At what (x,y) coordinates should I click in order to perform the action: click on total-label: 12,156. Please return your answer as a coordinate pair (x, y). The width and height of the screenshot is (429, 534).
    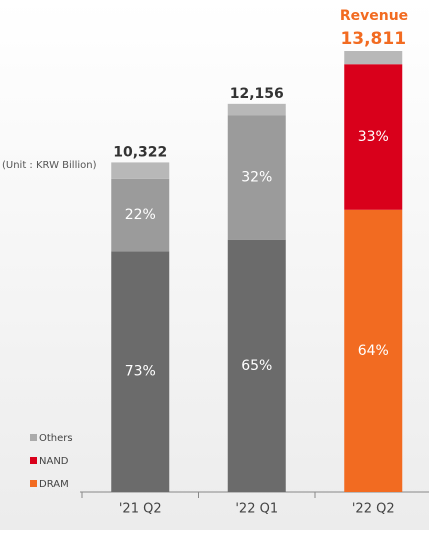
    Looking at the image, I should click on (257, 94).